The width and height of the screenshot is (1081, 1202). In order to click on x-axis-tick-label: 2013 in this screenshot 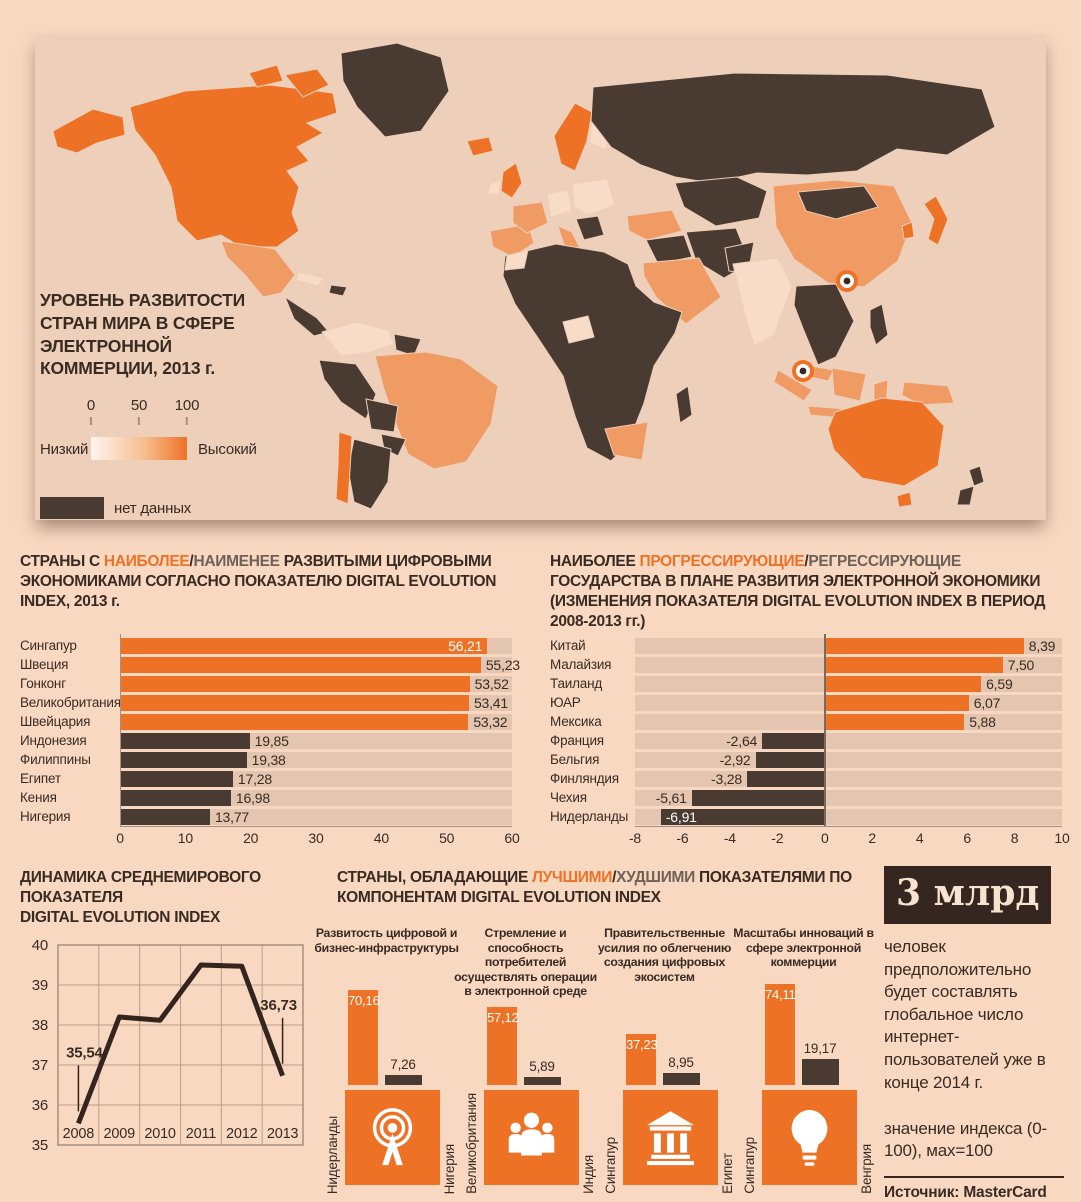, I will do `click(283, 1134)`.